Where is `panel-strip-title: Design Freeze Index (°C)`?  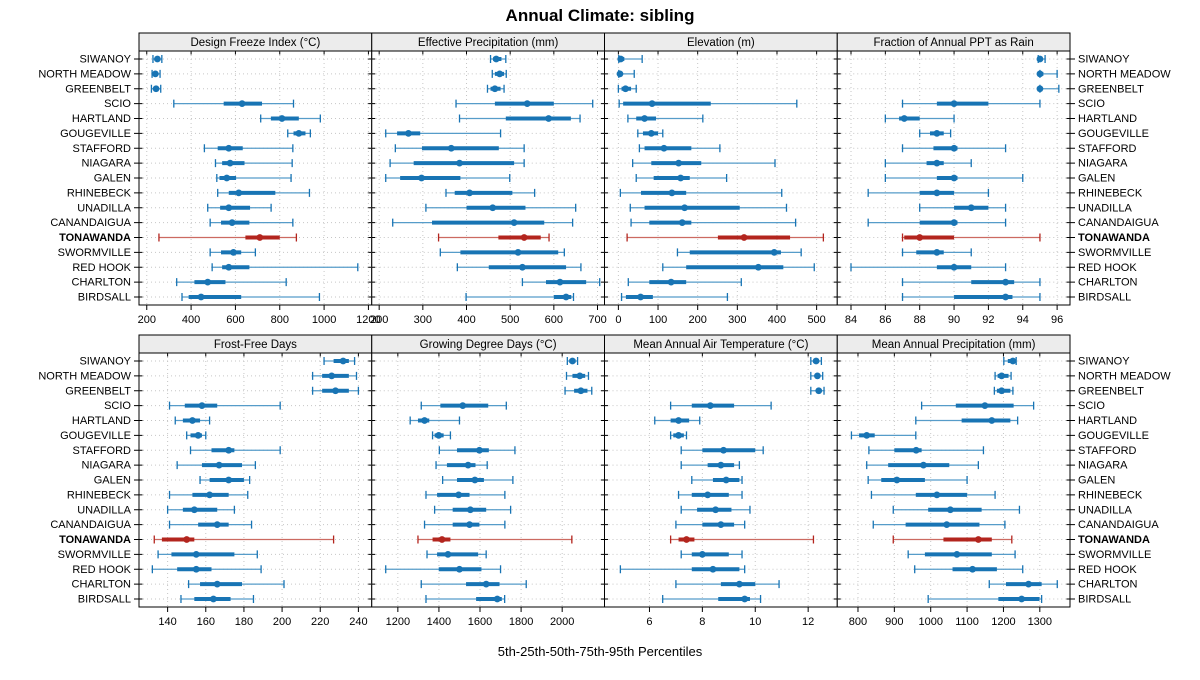
panel-strip-title: Design Freeze Index (°C) is located at coordinates (255, 43).